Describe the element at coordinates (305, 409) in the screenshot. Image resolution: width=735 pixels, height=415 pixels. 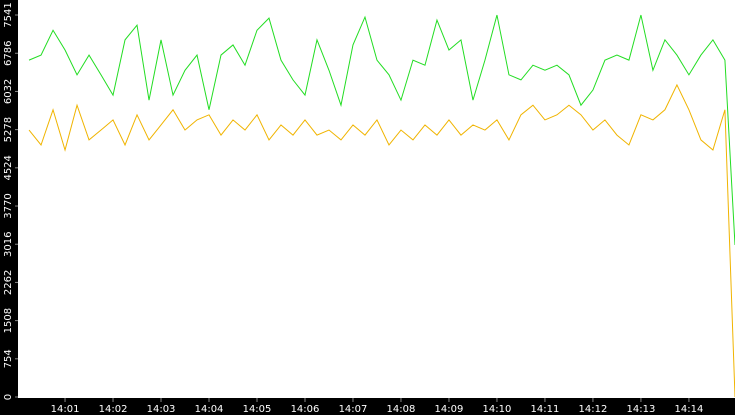
I see `x-tick-label: 14:06` at that location.